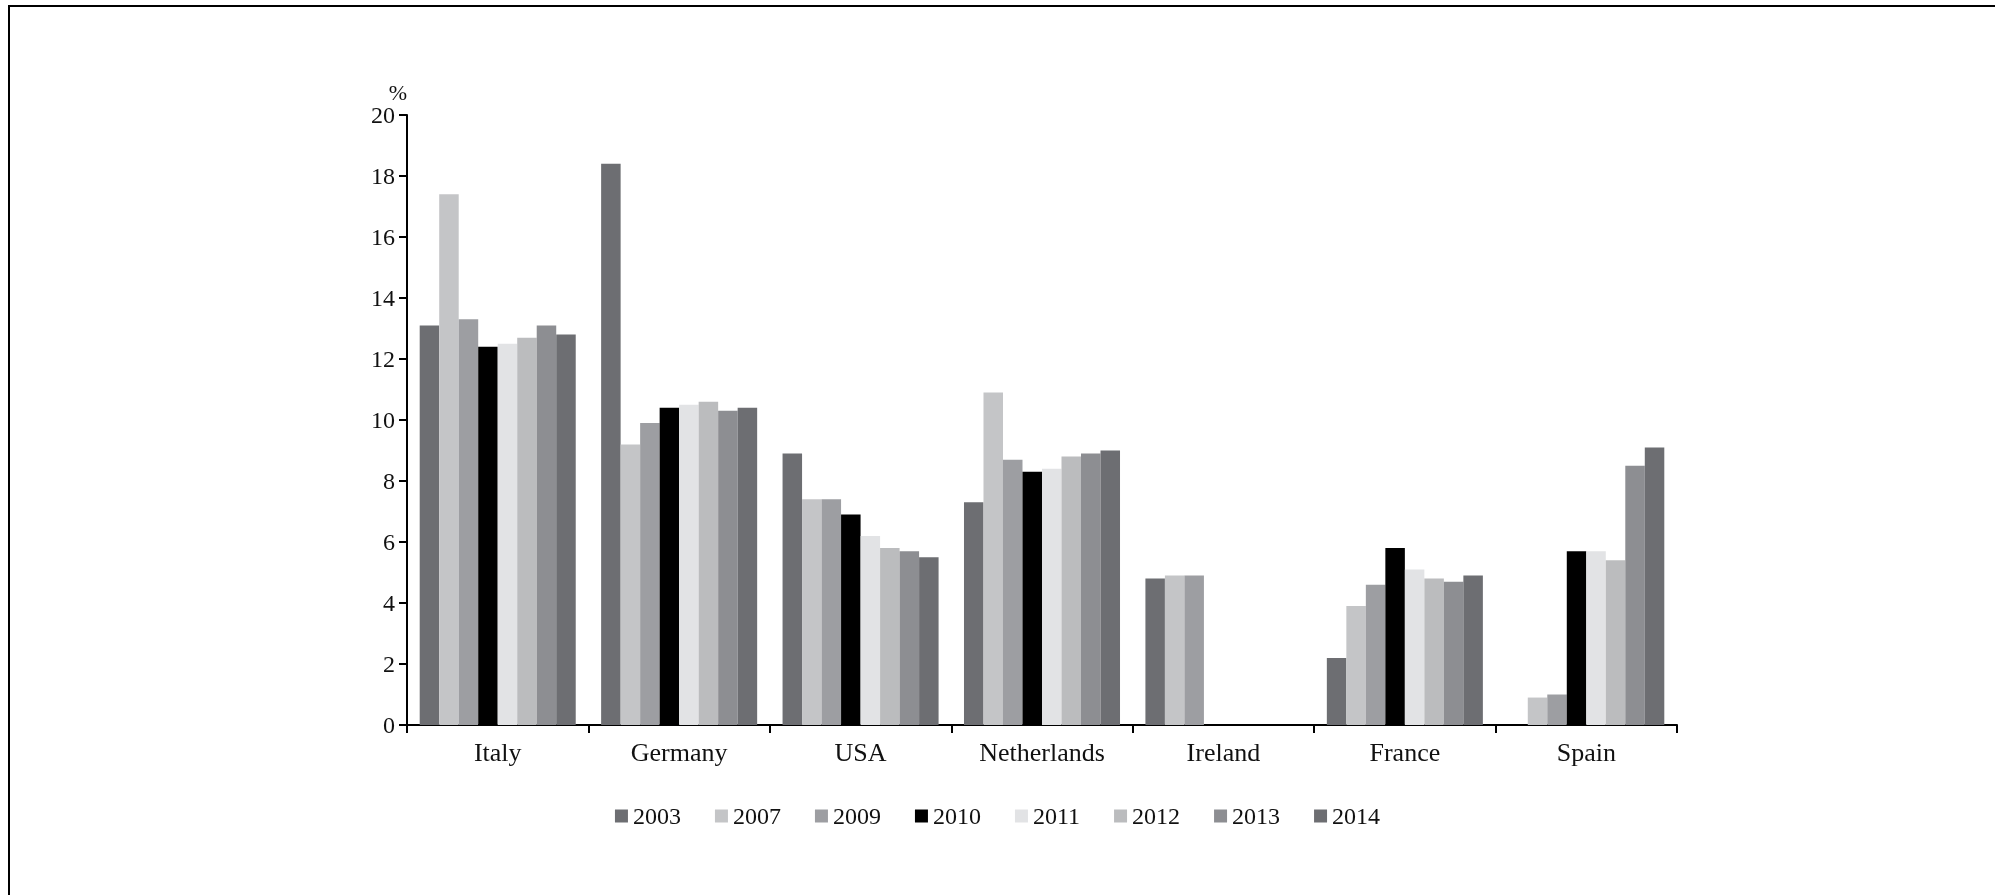  Describe the element at coordinates (389, 664) in the screenshot. I see `y-tick-label: 2` at that location.